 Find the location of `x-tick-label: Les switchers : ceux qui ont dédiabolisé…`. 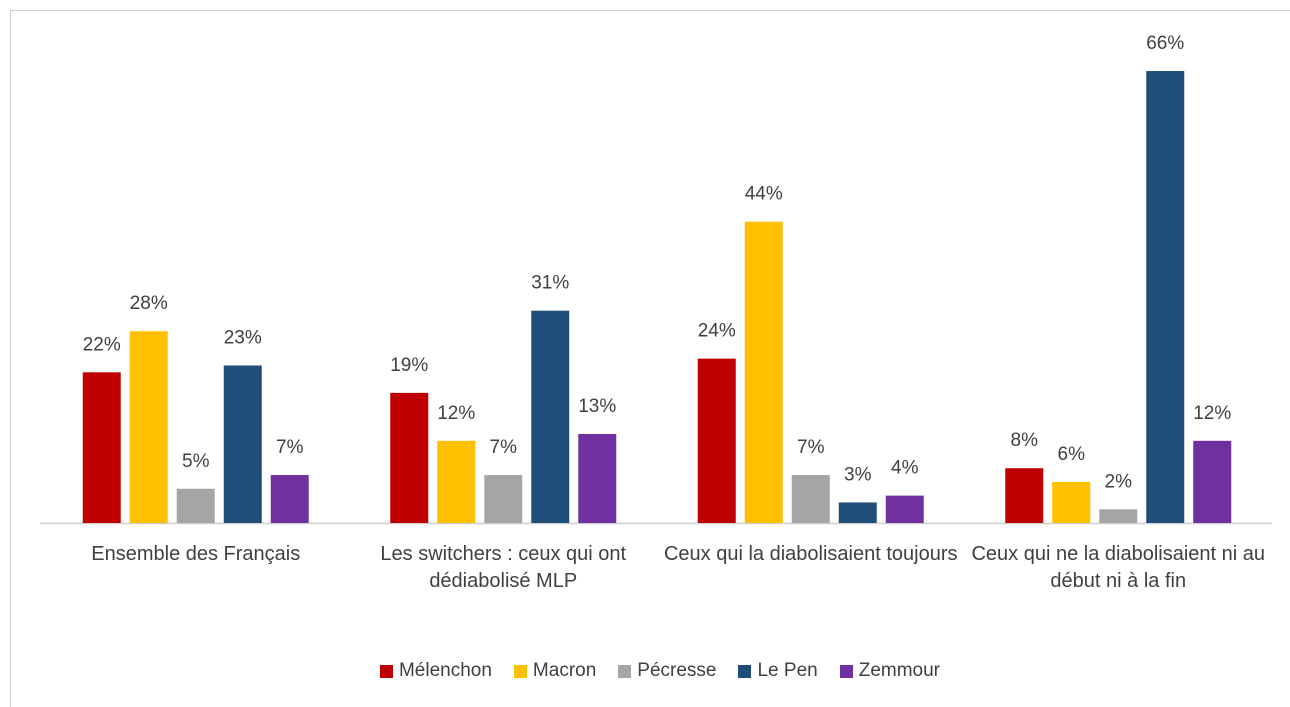

x-tick-label: Les switchers : ceux qui ont dédiabolisé… is located at coordinates (503, 567).